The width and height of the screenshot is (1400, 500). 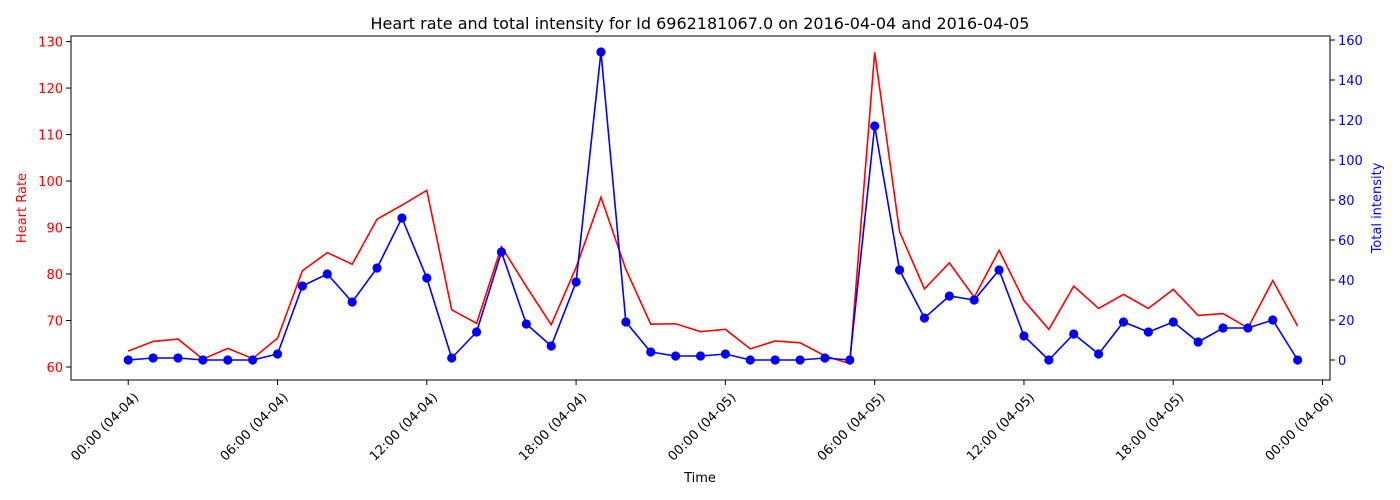 I want to click on y-axis-right-label: Total intensity, so click(x=1377, y=208).